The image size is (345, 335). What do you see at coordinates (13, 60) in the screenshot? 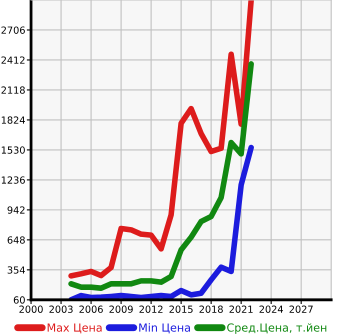
I see `y-tick-label: 2412` at bounding box center [13, 60].